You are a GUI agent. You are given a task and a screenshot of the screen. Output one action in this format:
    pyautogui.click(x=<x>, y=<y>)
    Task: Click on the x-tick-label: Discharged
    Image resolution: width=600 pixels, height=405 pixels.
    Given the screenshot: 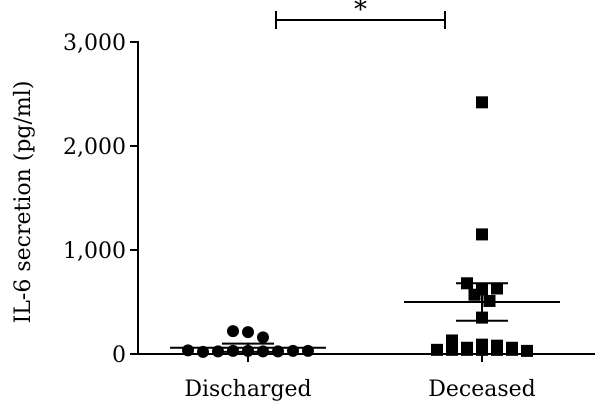 What is the action you would take?
    pyautogui.click(x=247, y=389)
    